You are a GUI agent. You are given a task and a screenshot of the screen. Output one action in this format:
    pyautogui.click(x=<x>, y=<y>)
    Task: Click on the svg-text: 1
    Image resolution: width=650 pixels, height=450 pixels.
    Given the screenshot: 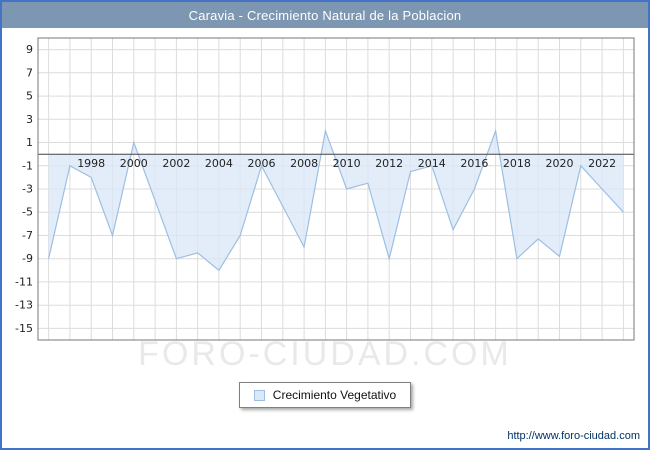 What is the action you would take?
    pyautogui.click(x=29, y=142)
    